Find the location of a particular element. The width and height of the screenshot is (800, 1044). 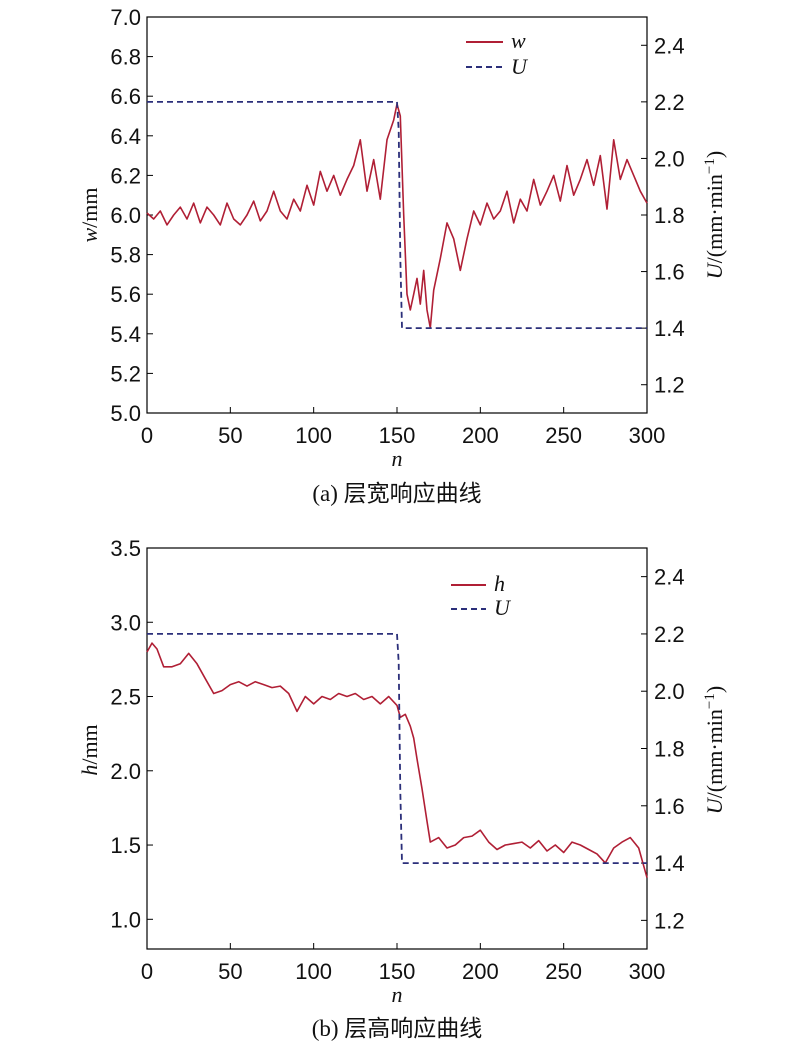

y-tick-label: 6.4 is located at coordinates (125, 136).